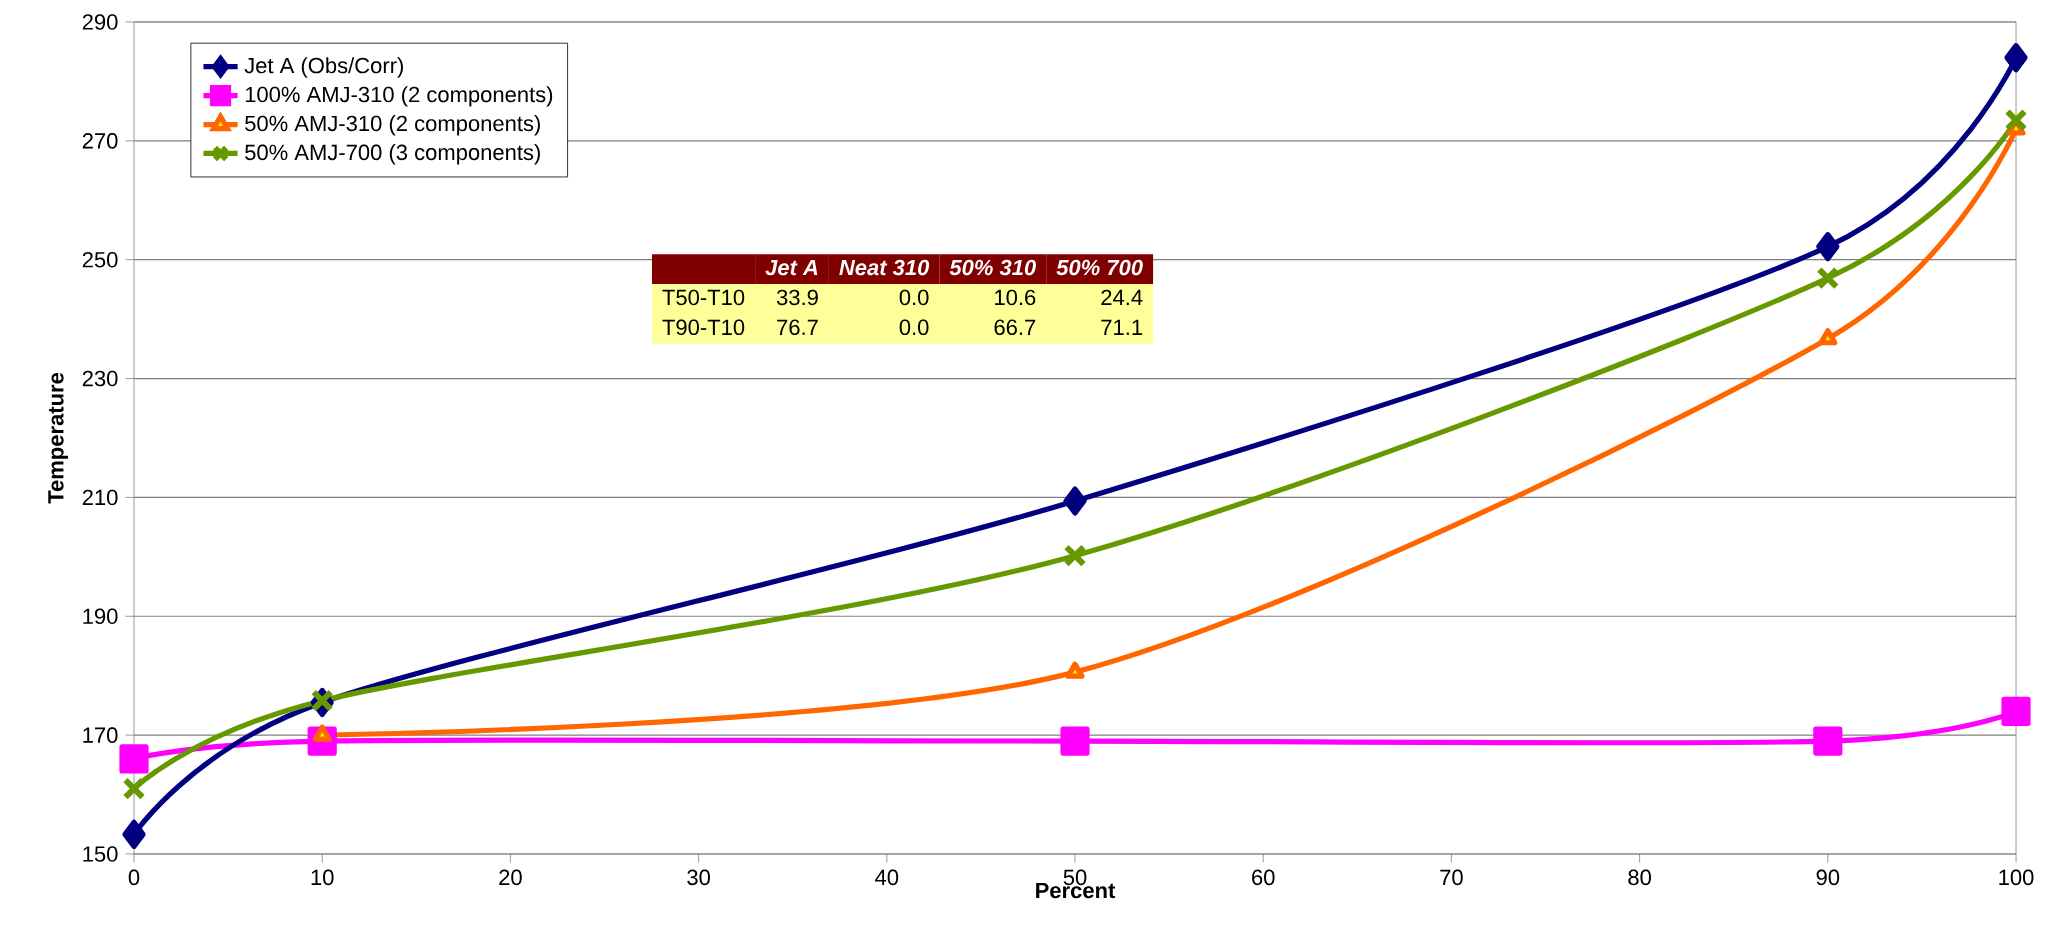 The width and height of the screenshot is (2060, 940). What do you see at coordinates (399, 96) in the screenshot?
I see `legend-label: 100% AMJ-310 (2 components)` at bounding box center [399, 96].